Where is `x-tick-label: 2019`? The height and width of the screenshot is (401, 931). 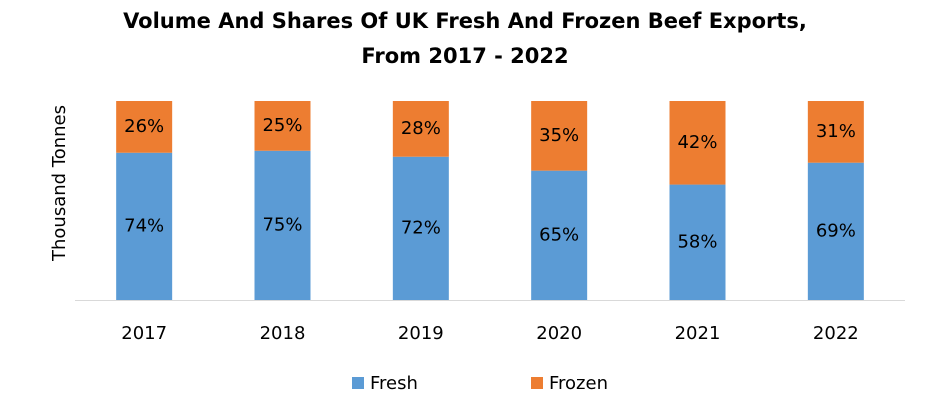
x-tick-label: 2019 is located at coordinates (421, 333).